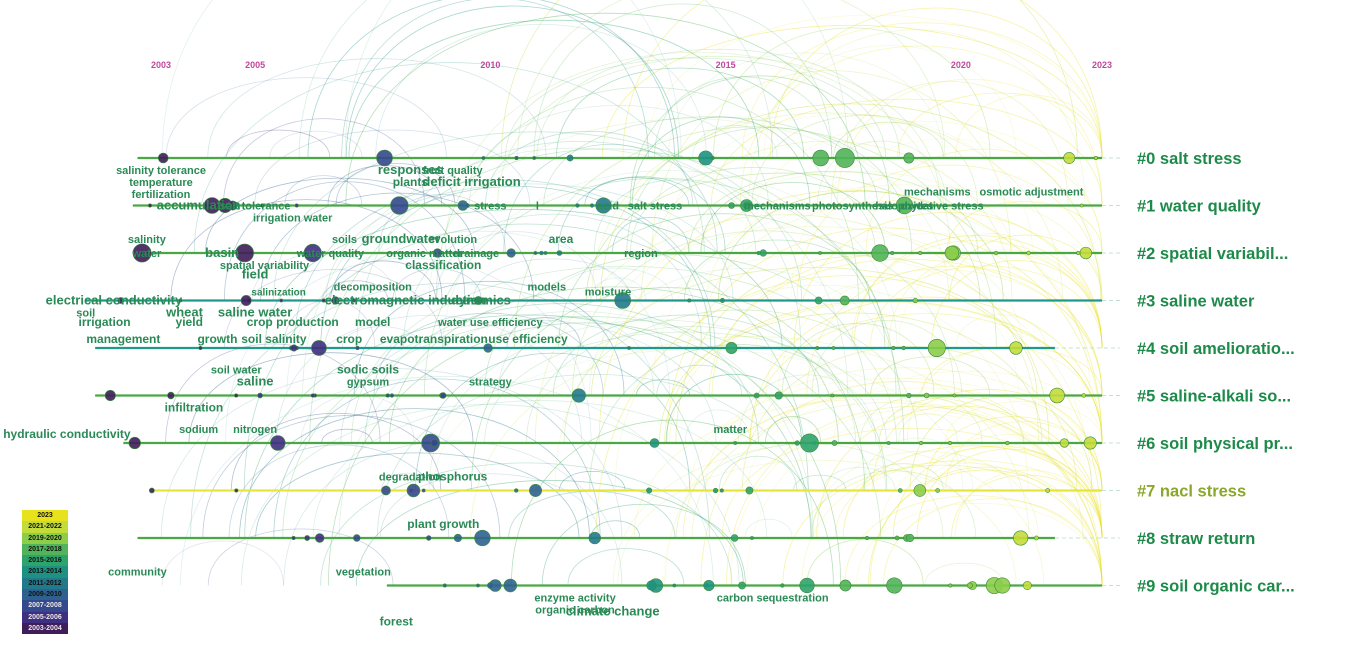  What do you see at coordinates (138, 573) in the screenshot?
I see `keyword-label: community` at bounding box center [138, 573].